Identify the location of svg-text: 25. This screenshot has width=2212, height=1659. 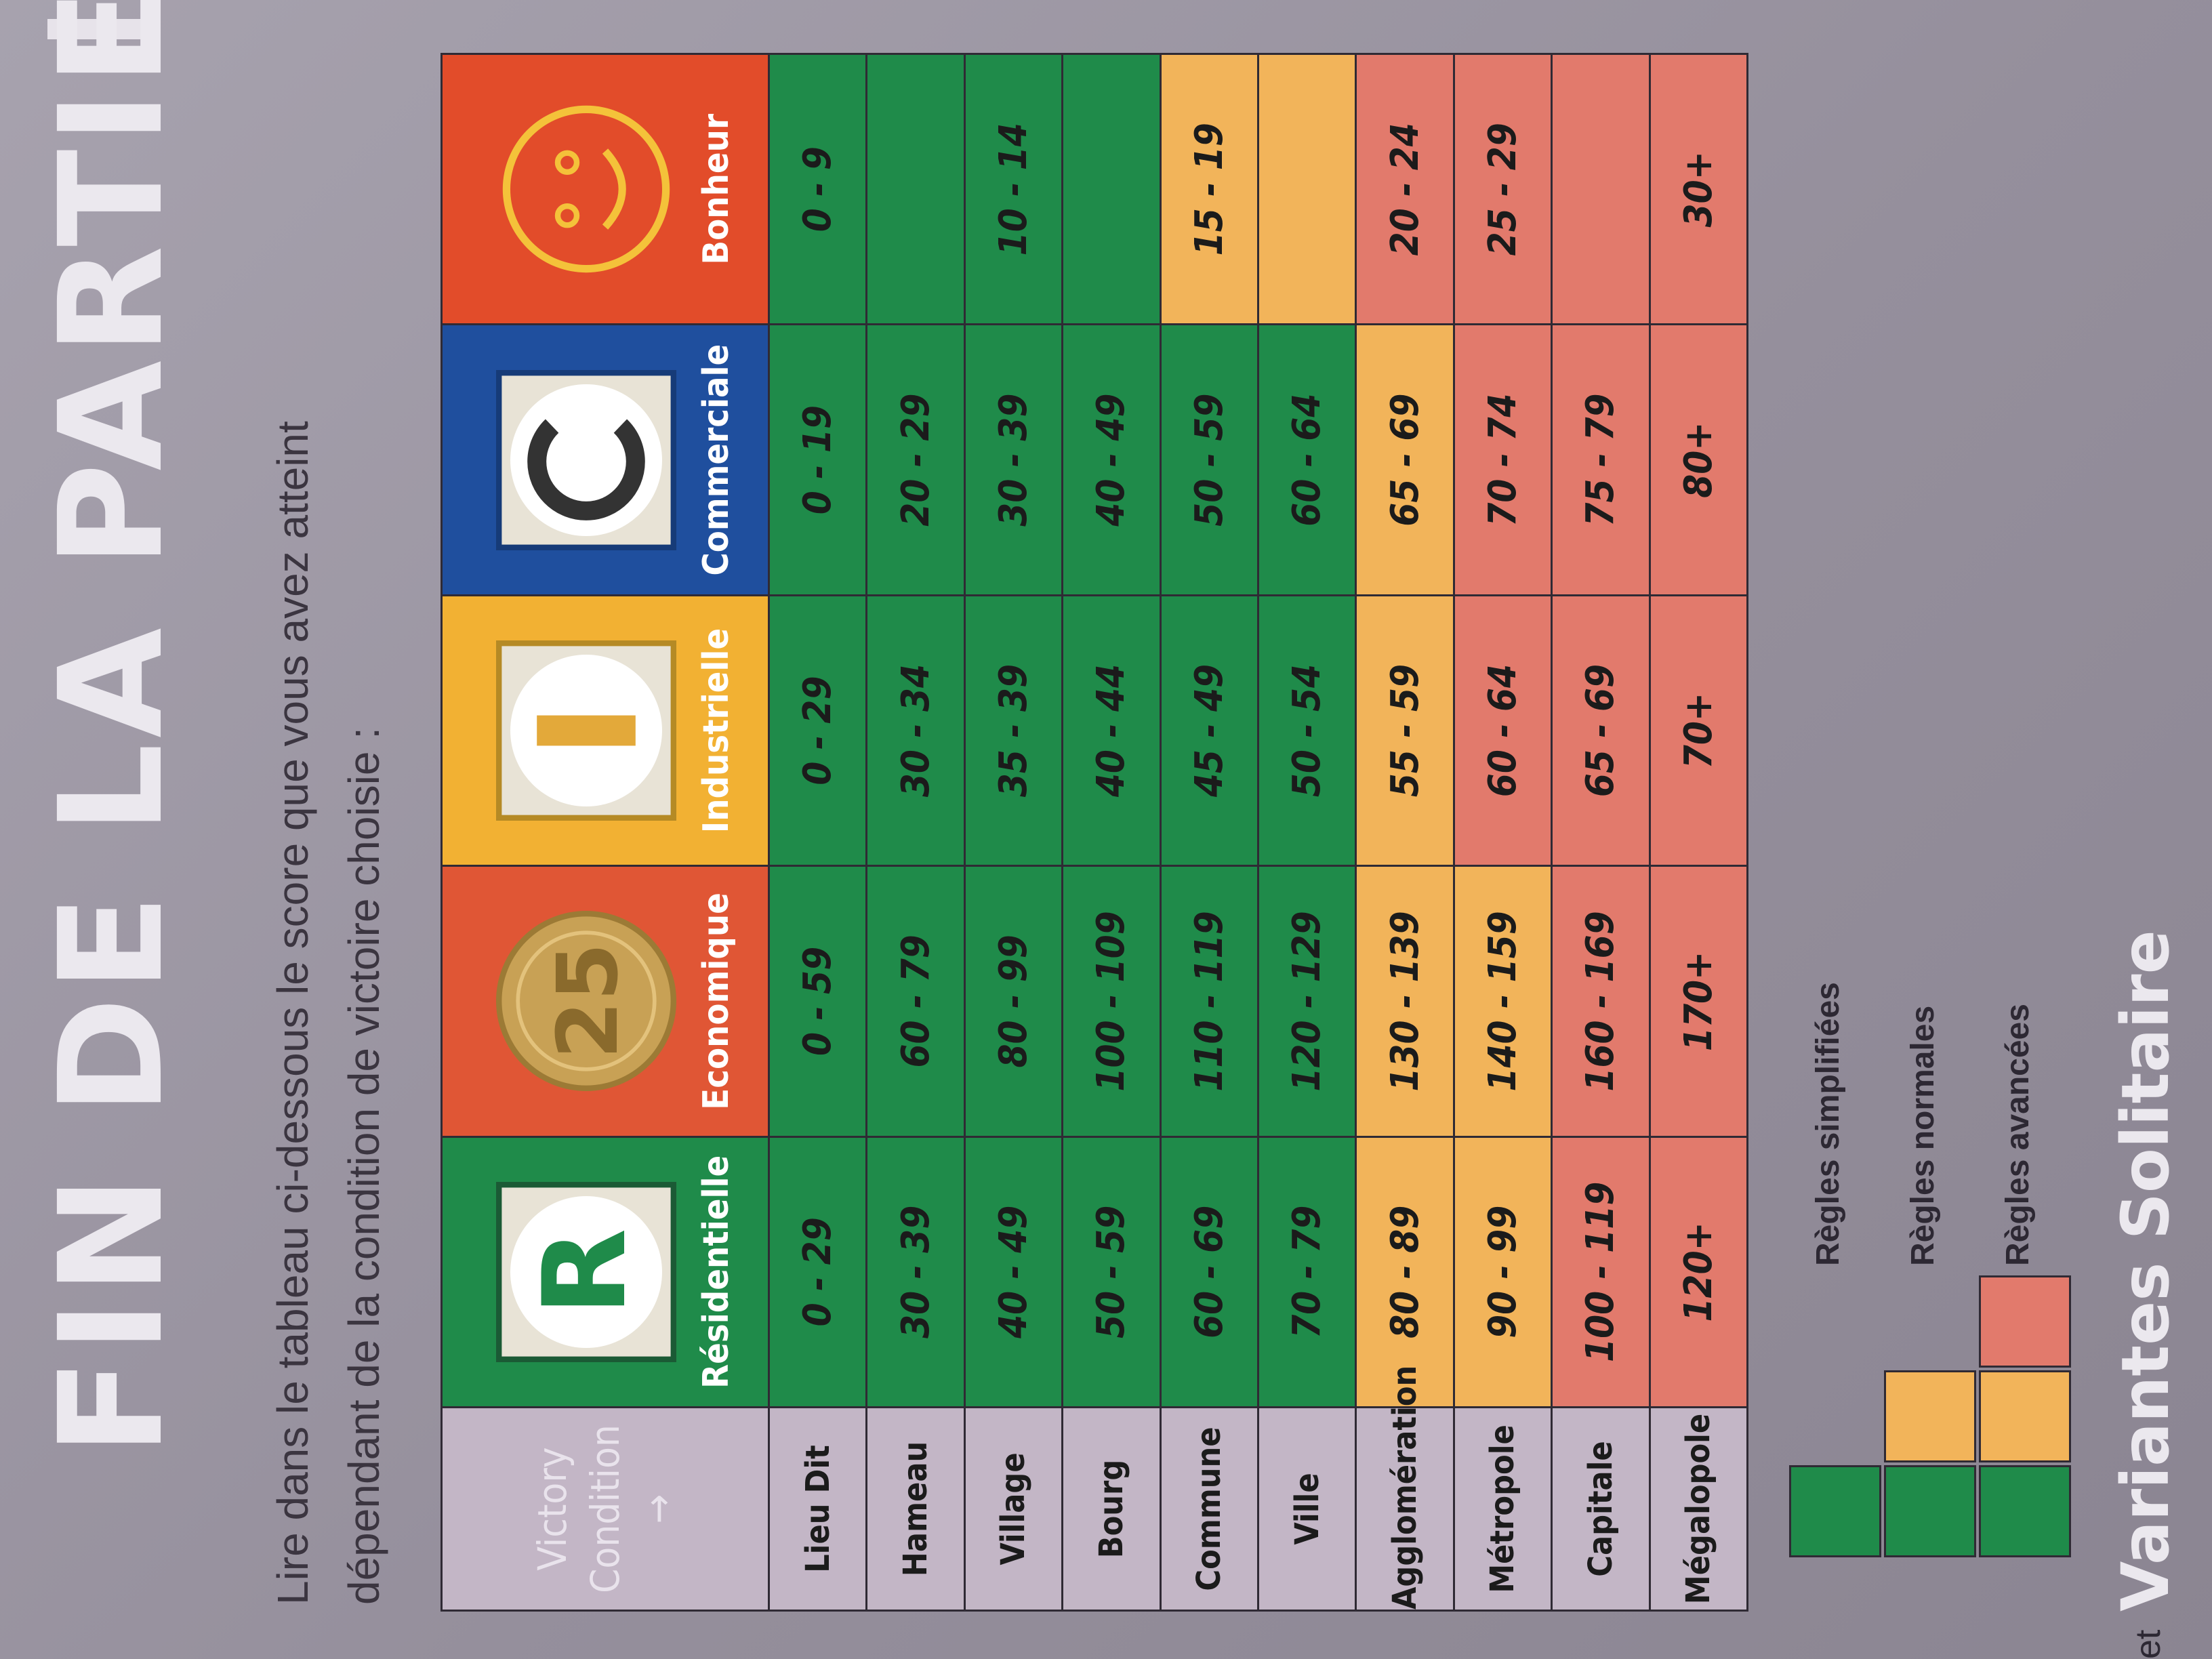
(588, 1001).